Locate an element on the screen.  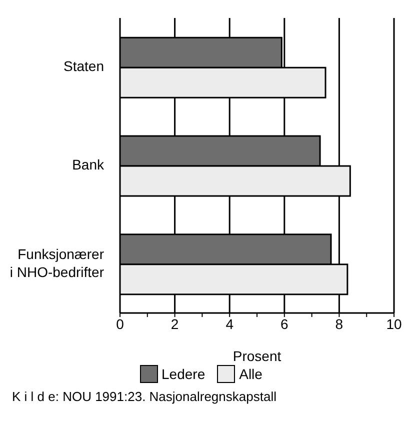
y-tick-label: Bank is located at coordinates (88, 164).